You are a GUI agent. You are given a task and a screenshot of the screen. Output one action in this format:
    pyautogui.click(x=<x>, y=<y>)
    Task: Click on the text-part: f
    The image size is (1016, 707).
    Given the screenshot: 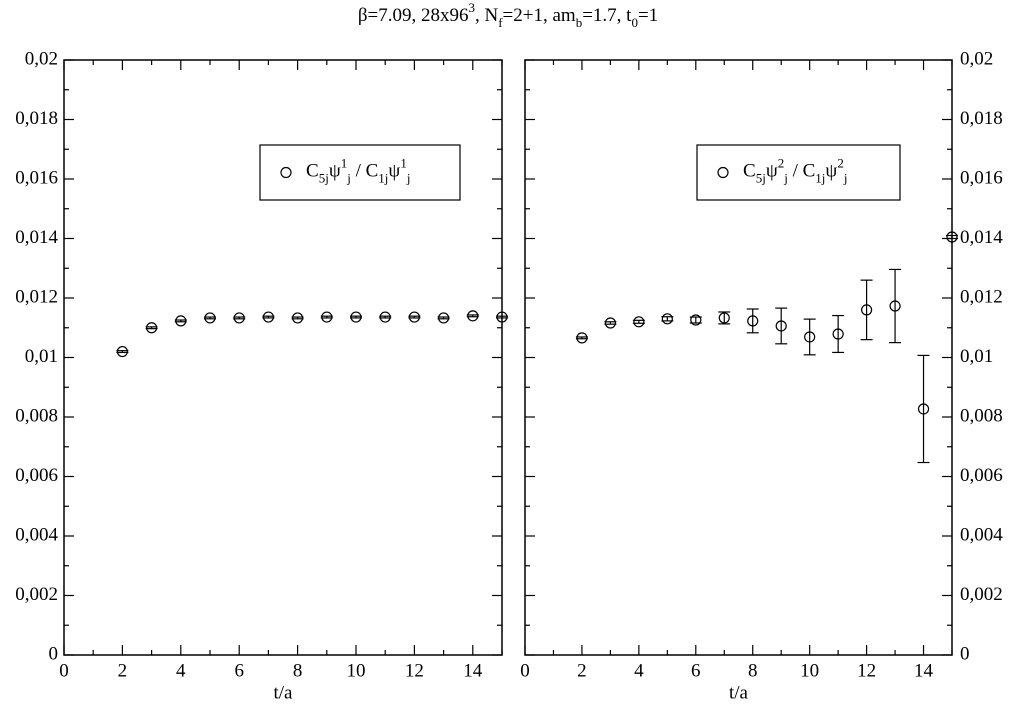 What is the action you would take?
    pyautogui.click(x=500, y=22)
    